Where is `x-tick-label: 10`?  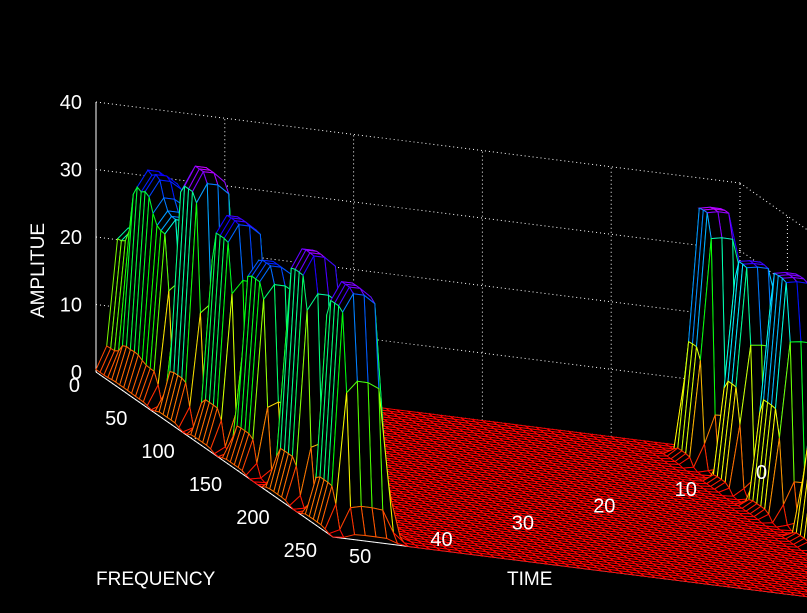 x-tick-label: 10 is located at coordinates (686, 490).